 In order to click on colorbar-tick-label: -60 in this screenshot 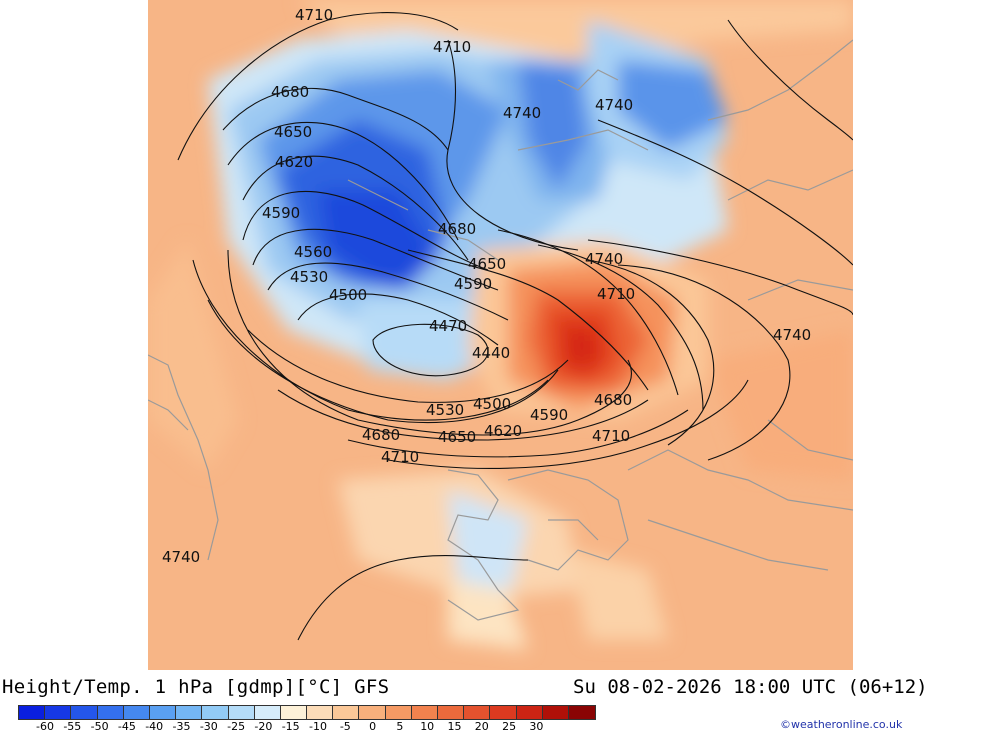, I will do `click(45, 726)`.